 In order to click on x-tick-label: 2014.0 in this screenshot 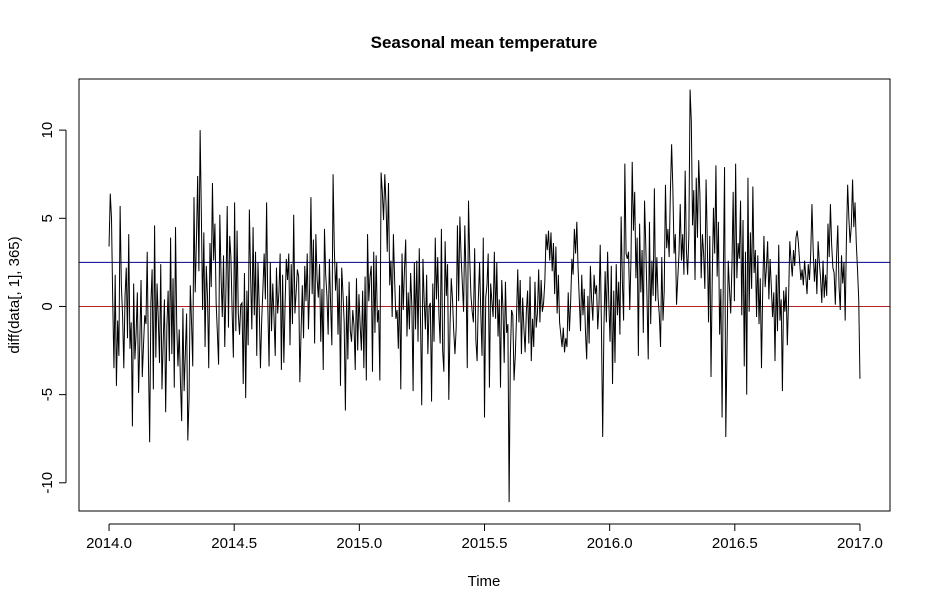, I will do `click(109, 543)`.